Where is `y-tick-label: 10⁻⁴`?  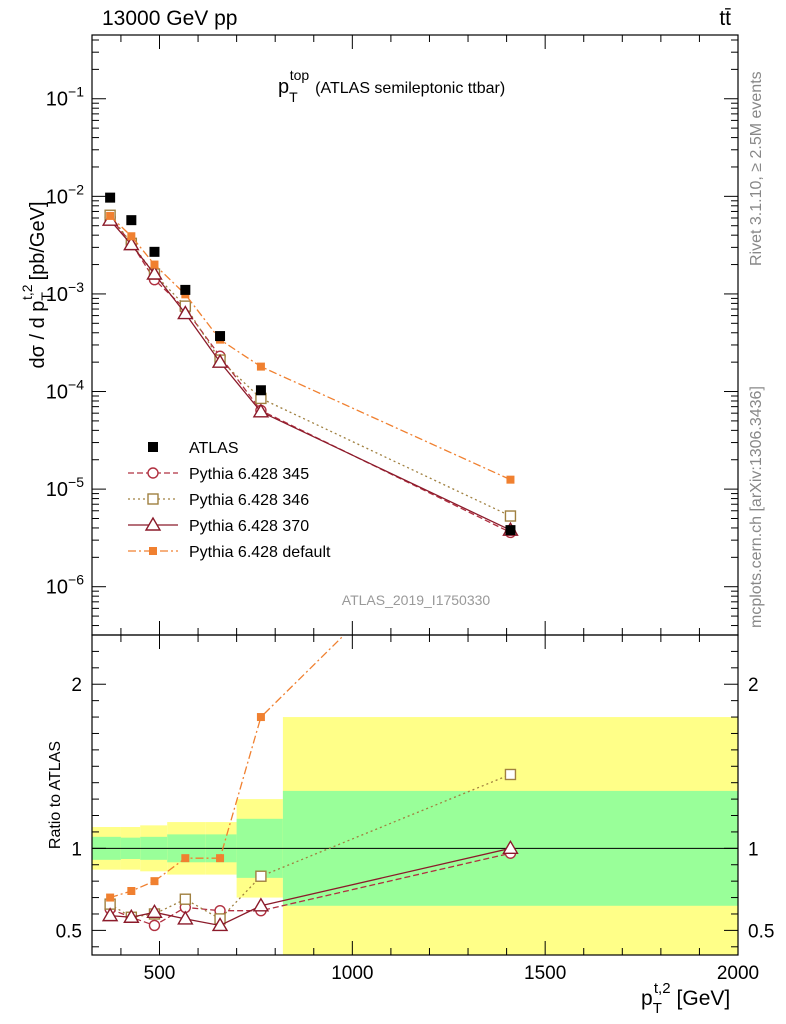 y-tick-label: 10⁻⁴ is located at coordinates (65, 390).